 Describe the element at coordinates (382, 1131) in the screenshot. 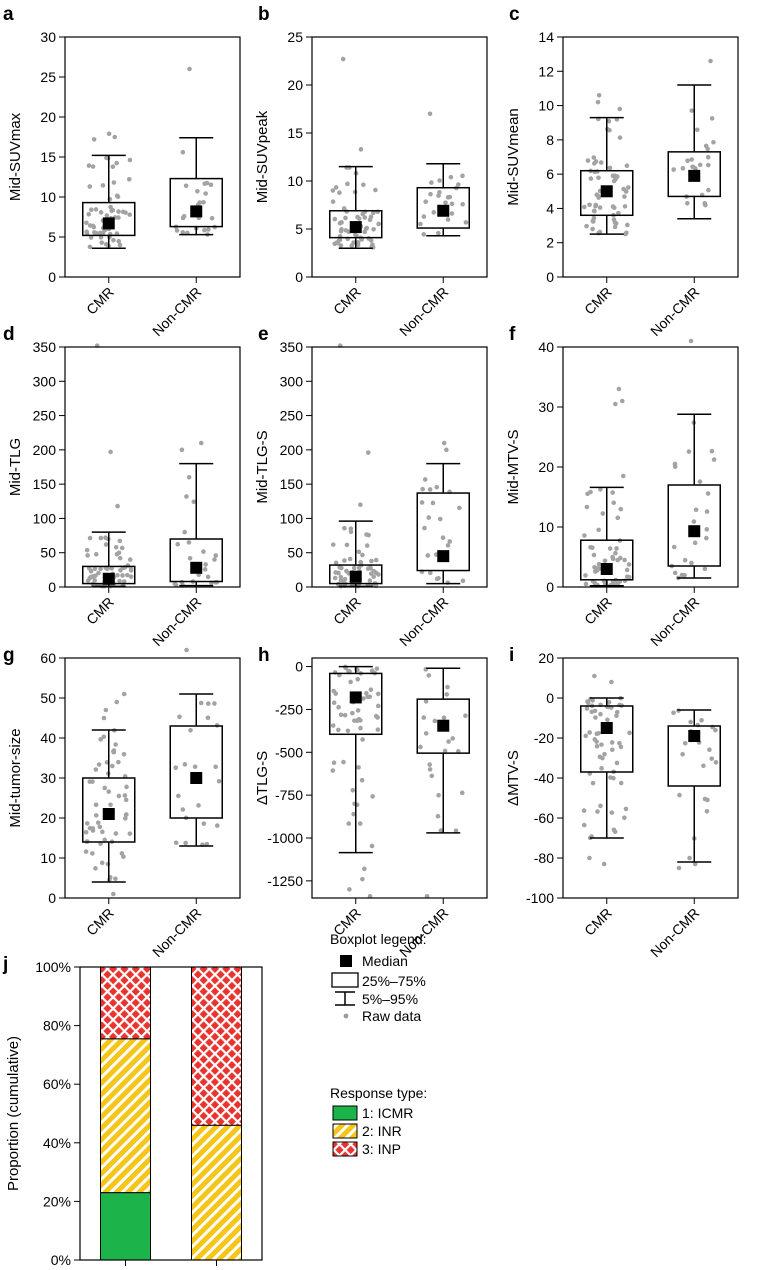

I see `legend-inr-label: 2: INR` at that location.